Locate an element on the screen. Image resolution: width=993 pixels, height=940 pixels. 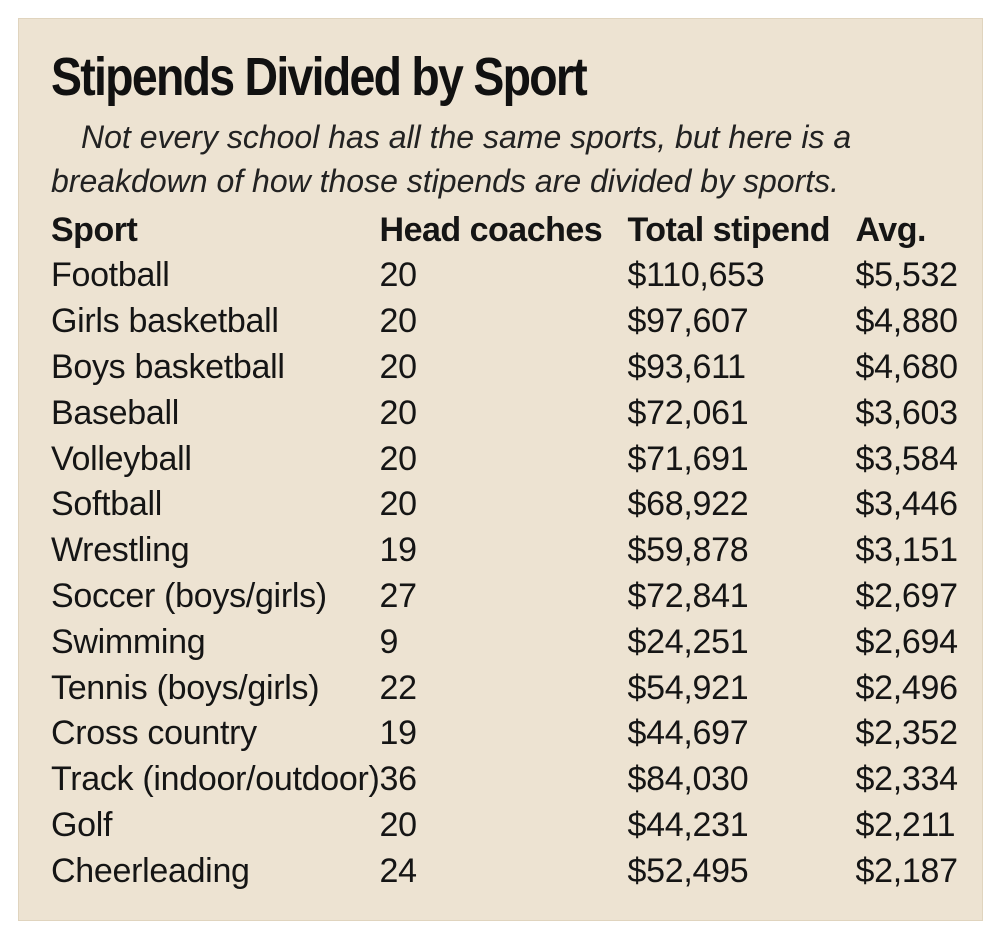
header-row: Sport Head coaches Total stipend Avg. is located at coordinates (512, 230).